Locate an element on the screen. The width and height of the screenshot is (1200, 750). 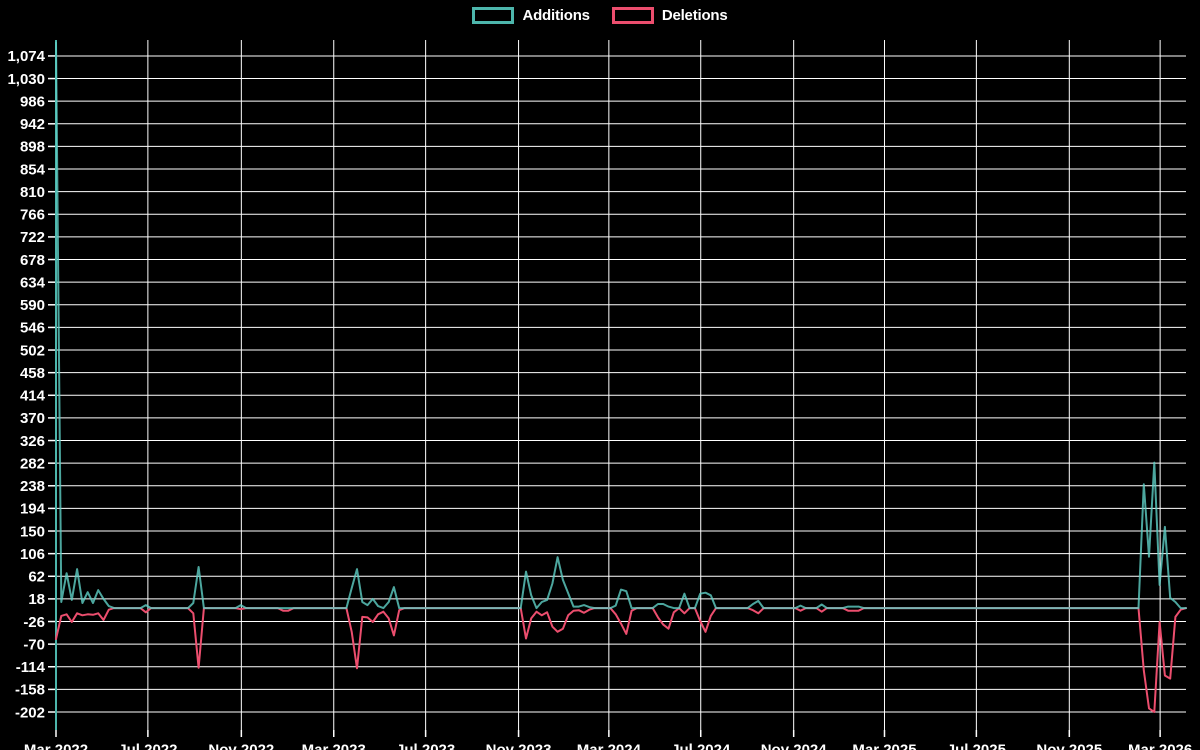
y-tick-label: 634 is located at coordinates (33, 282).